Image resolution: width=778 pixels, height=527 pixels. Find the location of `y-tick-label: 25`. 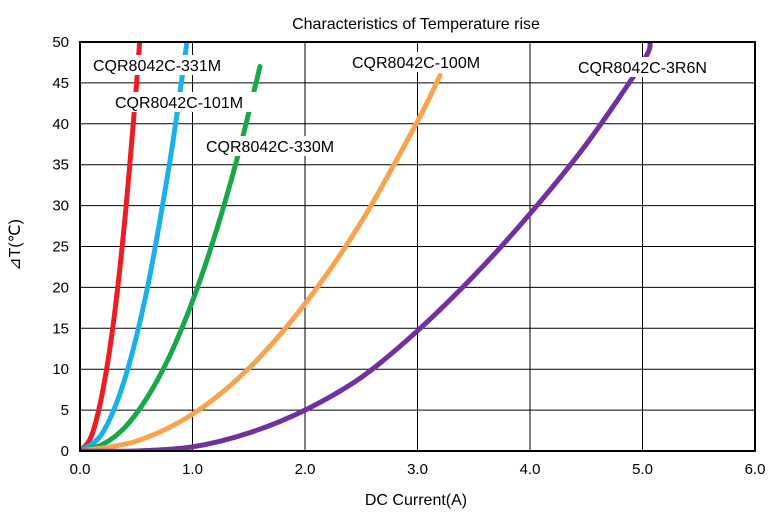

y-tick-label: 25 is located at coordinates (60, 247).